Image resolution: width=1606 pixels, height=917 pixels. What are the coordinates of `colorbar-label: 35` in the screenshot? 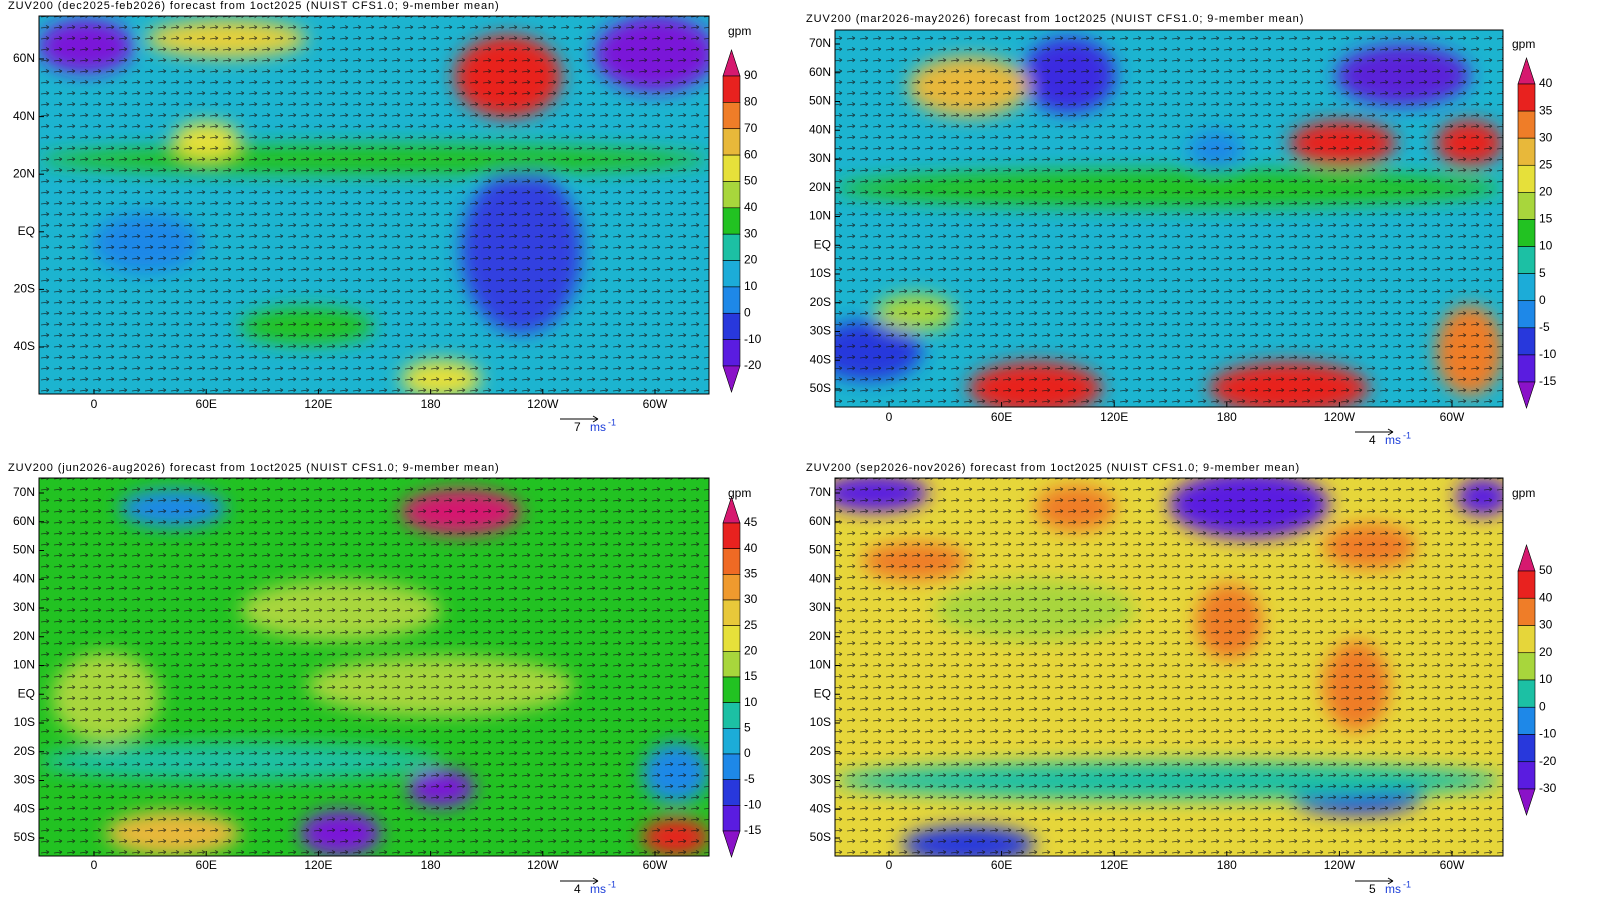 It's located at (751, 574).